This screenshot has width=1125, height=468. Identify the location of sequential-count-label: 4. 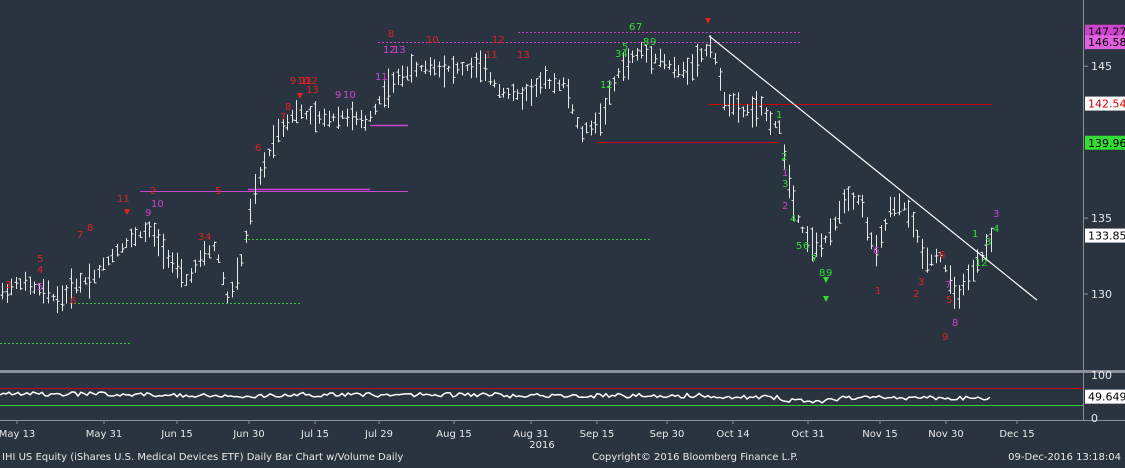
(793, 219).